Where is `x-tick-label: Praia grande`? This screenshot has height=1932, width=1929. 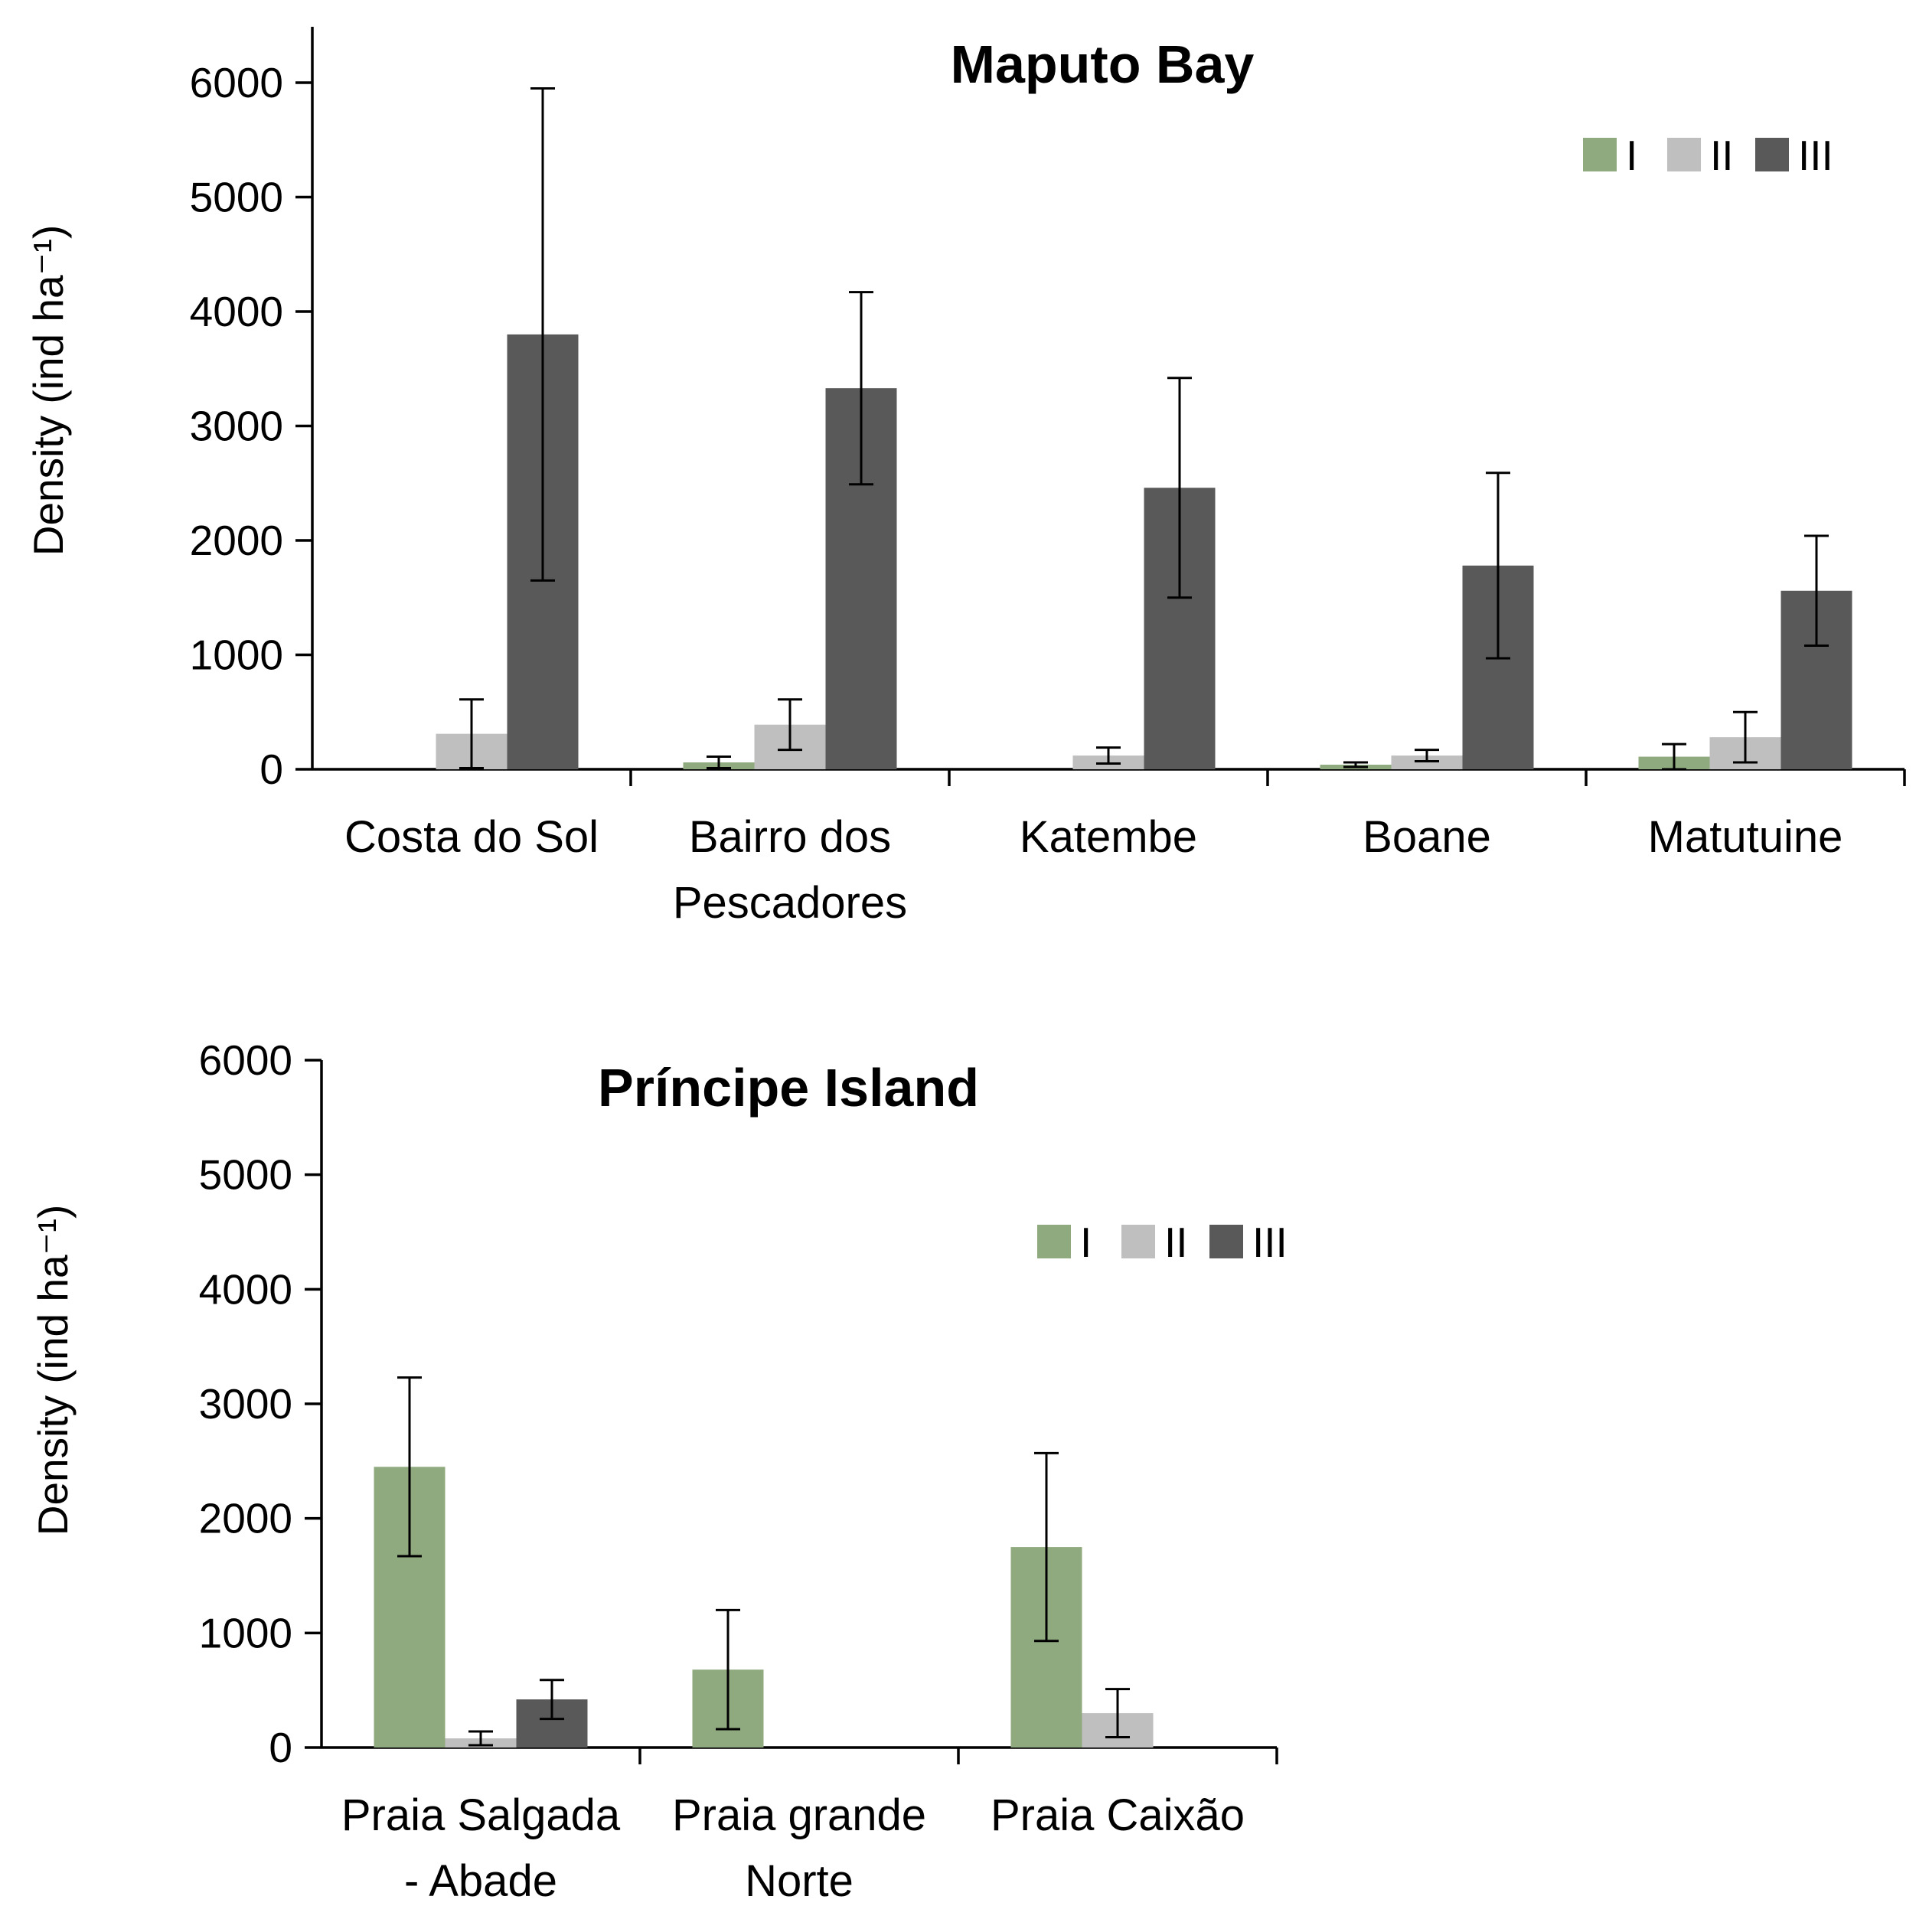 x-tick-label: Praia grande is located at coordinates (799, 1815).